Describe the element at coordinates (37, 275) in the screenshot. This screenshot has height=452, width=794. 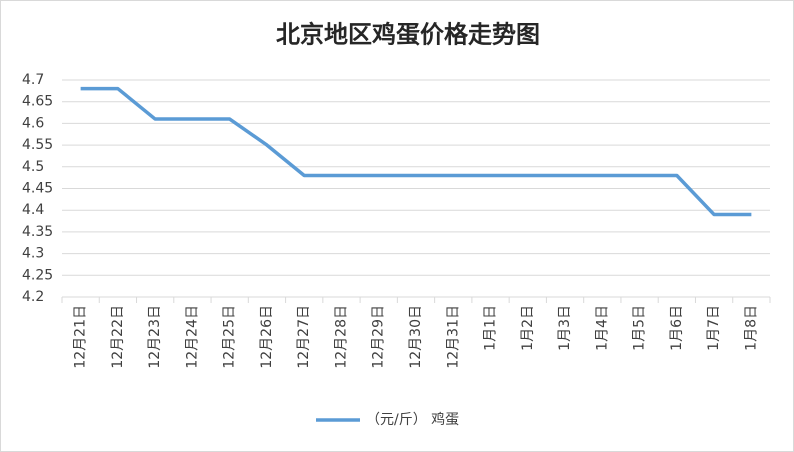
I see `y-tick-label: 4.25` at that location.